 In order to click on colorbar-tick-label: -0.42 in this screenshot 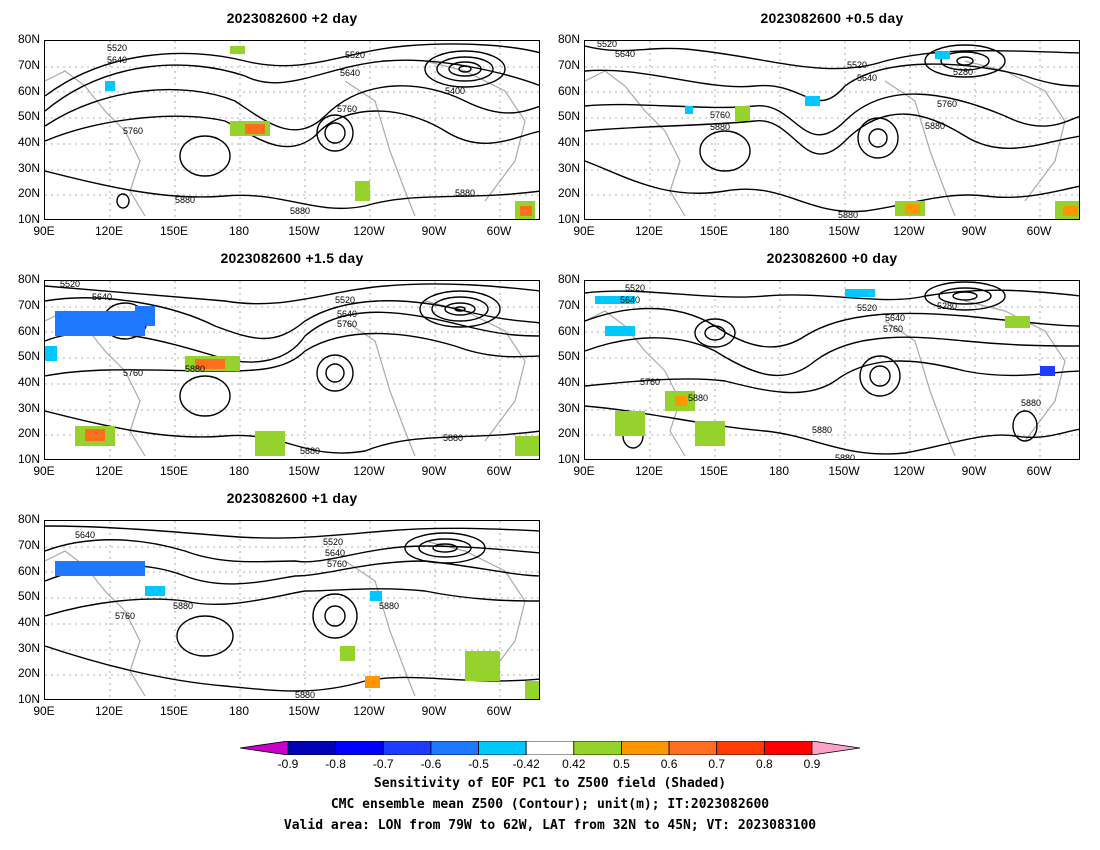, I will do `click(526, 764)`.